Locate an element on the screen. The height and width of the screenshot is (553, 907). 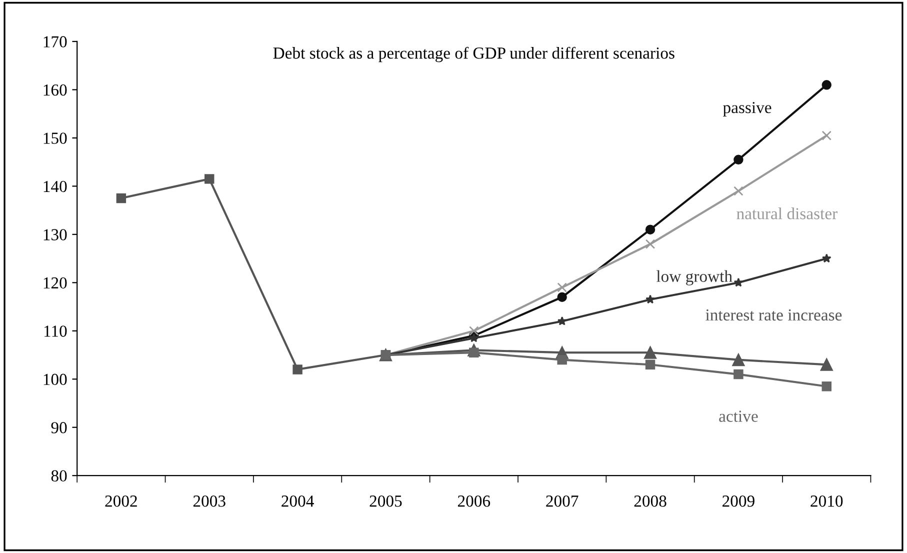
y-tick-label: 170 is located at coordinates (55, 42).